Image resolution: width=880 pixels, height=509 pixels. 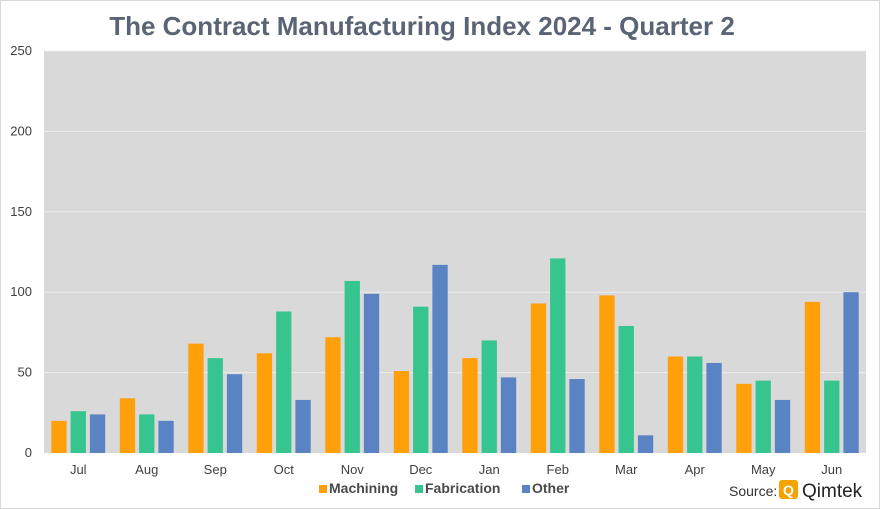 What do you see at coordinates (21, 50) in the screenshot?
I see `y-tick-label: 250` at bounding box center [21, 50].